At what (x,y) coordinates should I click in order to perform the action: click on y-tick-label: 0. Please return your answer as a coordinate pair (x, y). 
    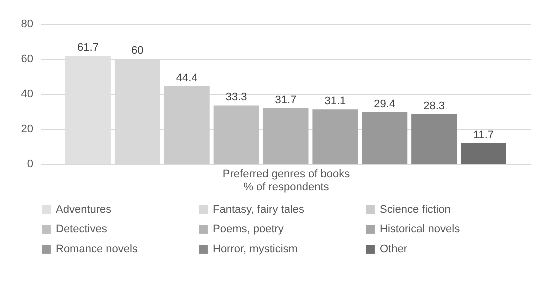
    Looking at the image, I should click on (30, 164).